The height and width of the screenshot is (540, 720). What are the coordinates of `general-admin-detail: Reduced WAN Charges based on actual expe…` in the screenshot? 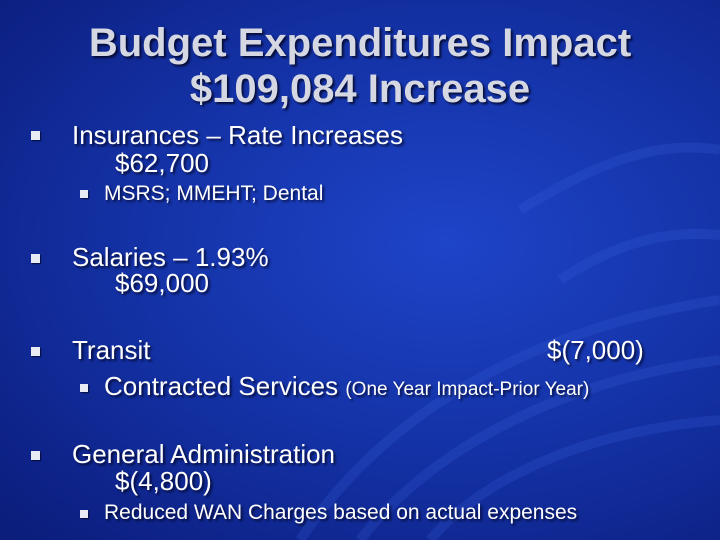 It's located at (341, 512).